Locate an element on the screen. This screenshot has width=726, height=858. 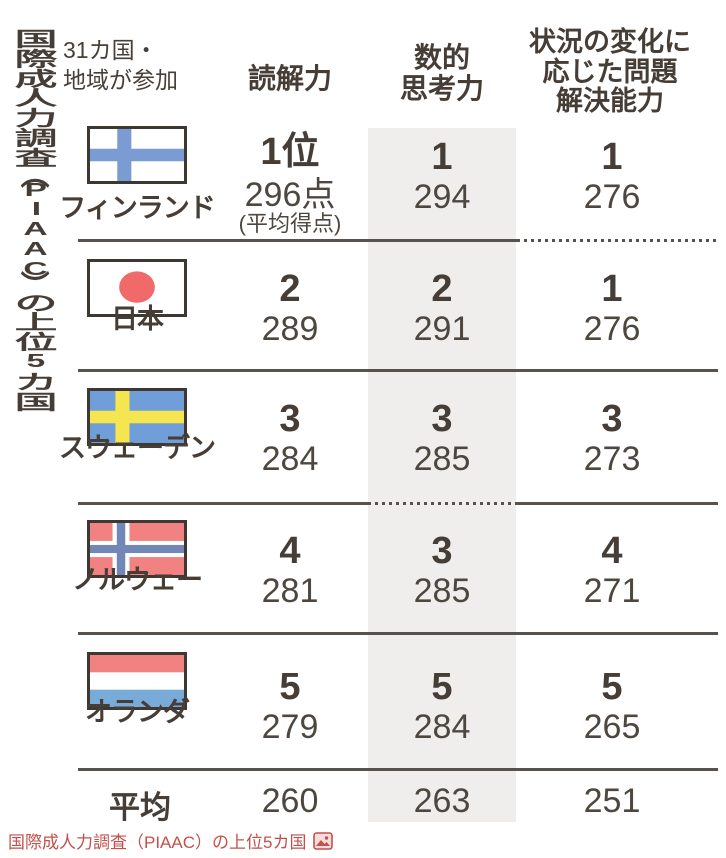
reading-score: 281 is located at coordinates (290, 591).